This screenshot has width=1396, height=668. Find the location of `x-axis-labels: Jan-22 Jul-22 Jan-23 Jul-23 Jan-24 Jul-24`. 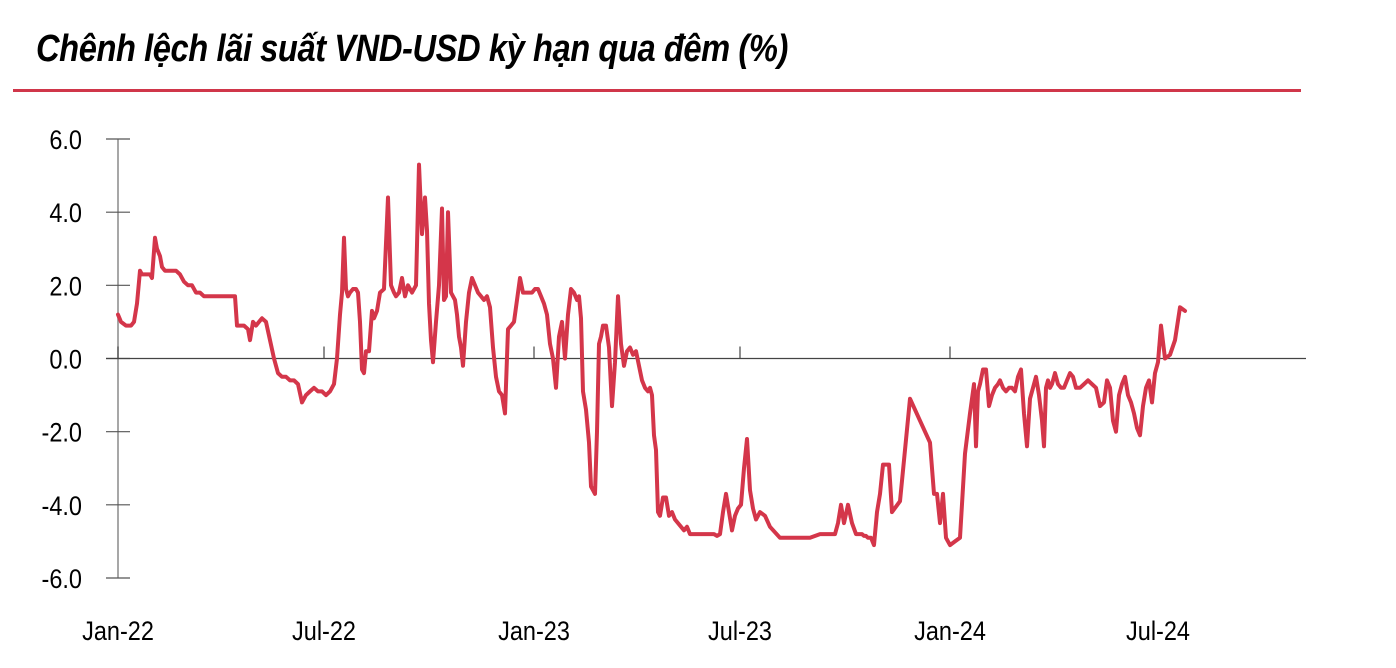

x-axis-labels: Jan-22 Jul-22 Jan-23 Jul-23 Jan-24 Jul-24 is located at coordinates (636, 632).